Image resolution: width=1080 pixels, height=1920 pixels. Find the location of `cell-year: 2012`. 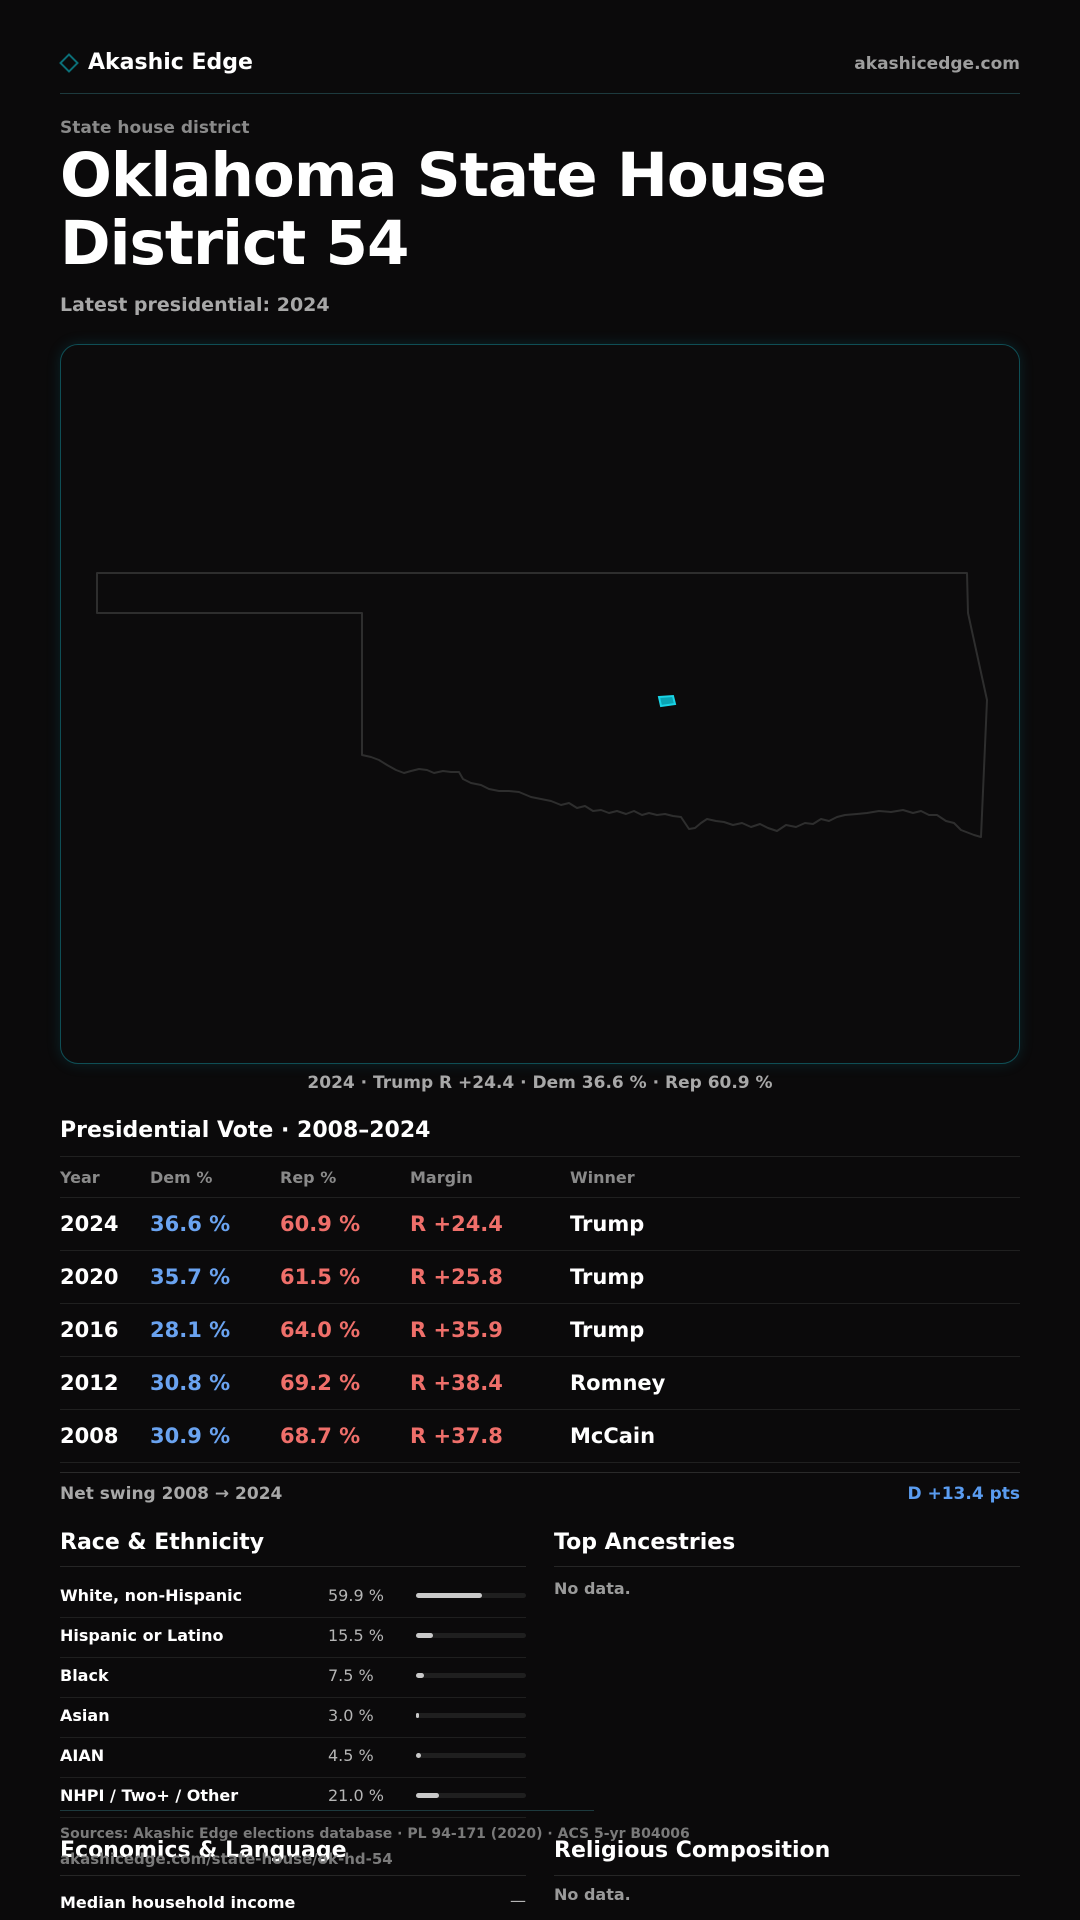

cell-year: 2012 is located at coordinates (105, 1383).